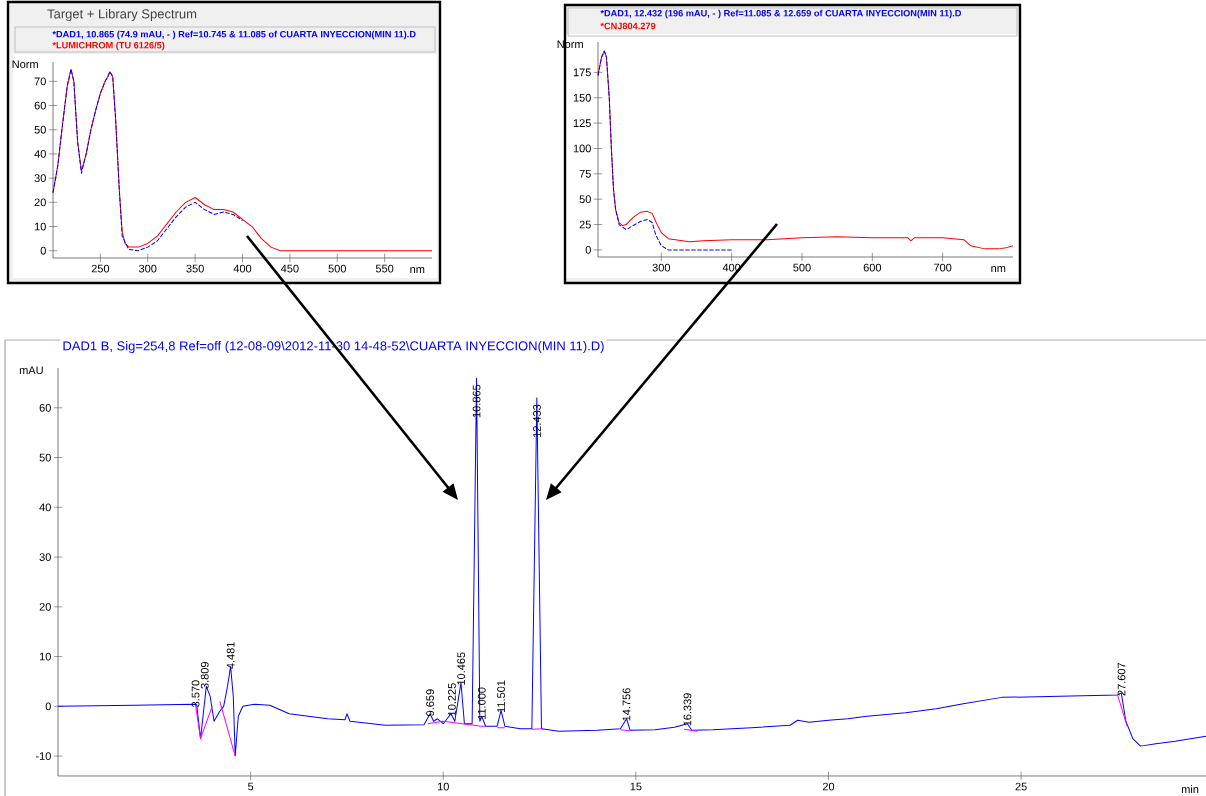 This screenshot has width=1206, height=796. I want to click on y-tick-label: 175, so click(582, 72).